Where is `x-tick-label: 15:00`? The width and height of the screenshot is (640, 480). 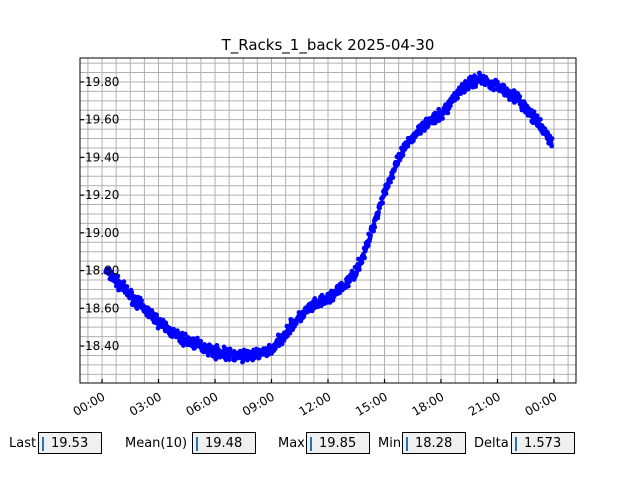 x-tick-label: 15:00 is located at coordinates (371, 403).